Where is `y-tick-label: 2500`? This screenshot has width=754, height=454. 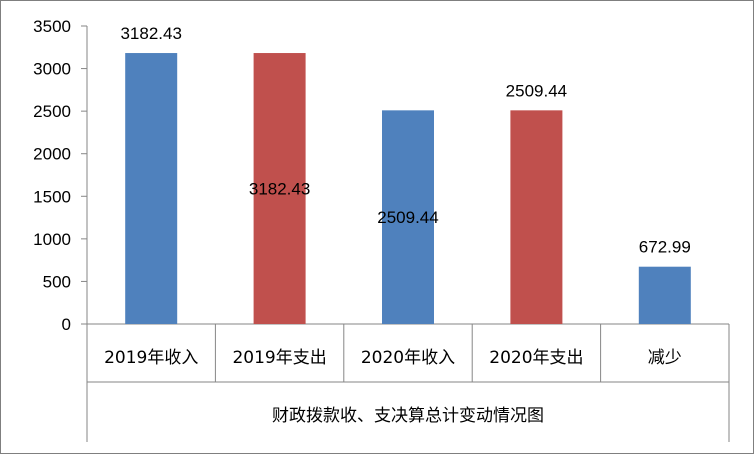
y-tick-label: 2500 is located at coordinates (52, 111).